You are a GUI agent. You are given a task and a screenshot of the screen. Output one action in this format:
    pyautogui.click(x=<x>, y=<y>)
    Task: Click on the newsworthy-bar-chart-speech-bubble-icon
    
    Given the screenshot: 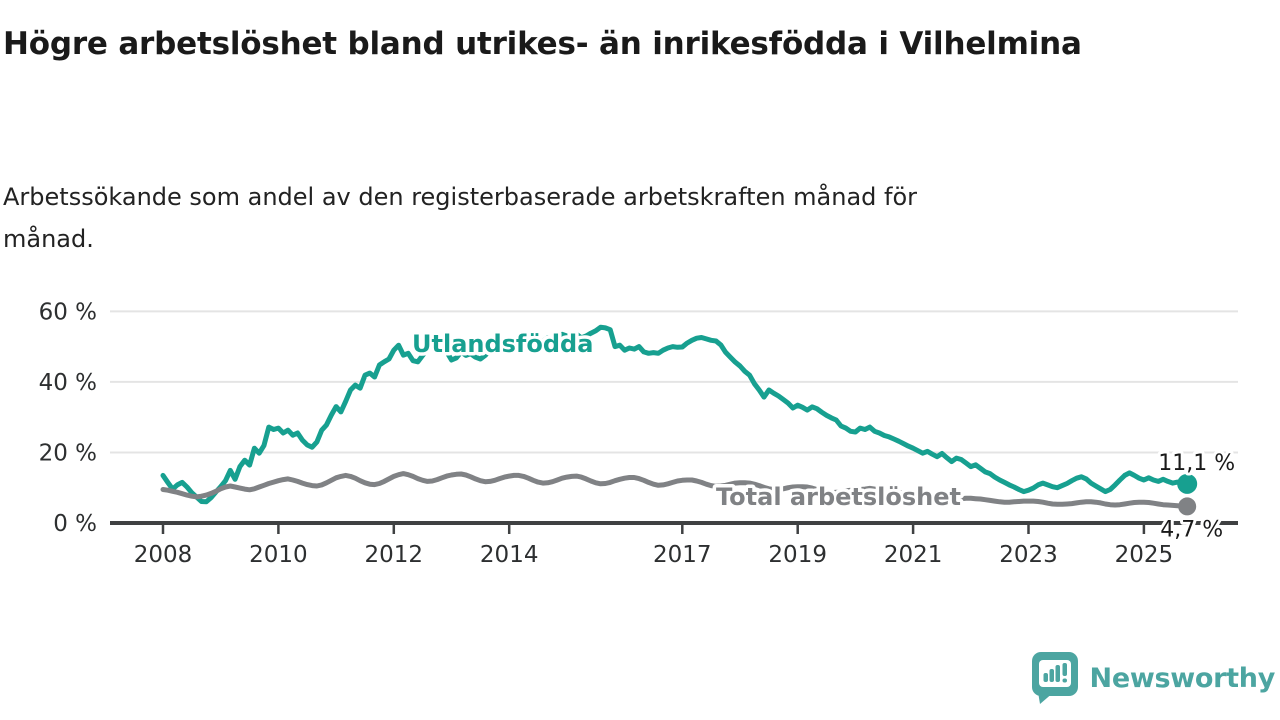 What is the action you would take?
    pyautogui.click(x=1054, y=678)
    